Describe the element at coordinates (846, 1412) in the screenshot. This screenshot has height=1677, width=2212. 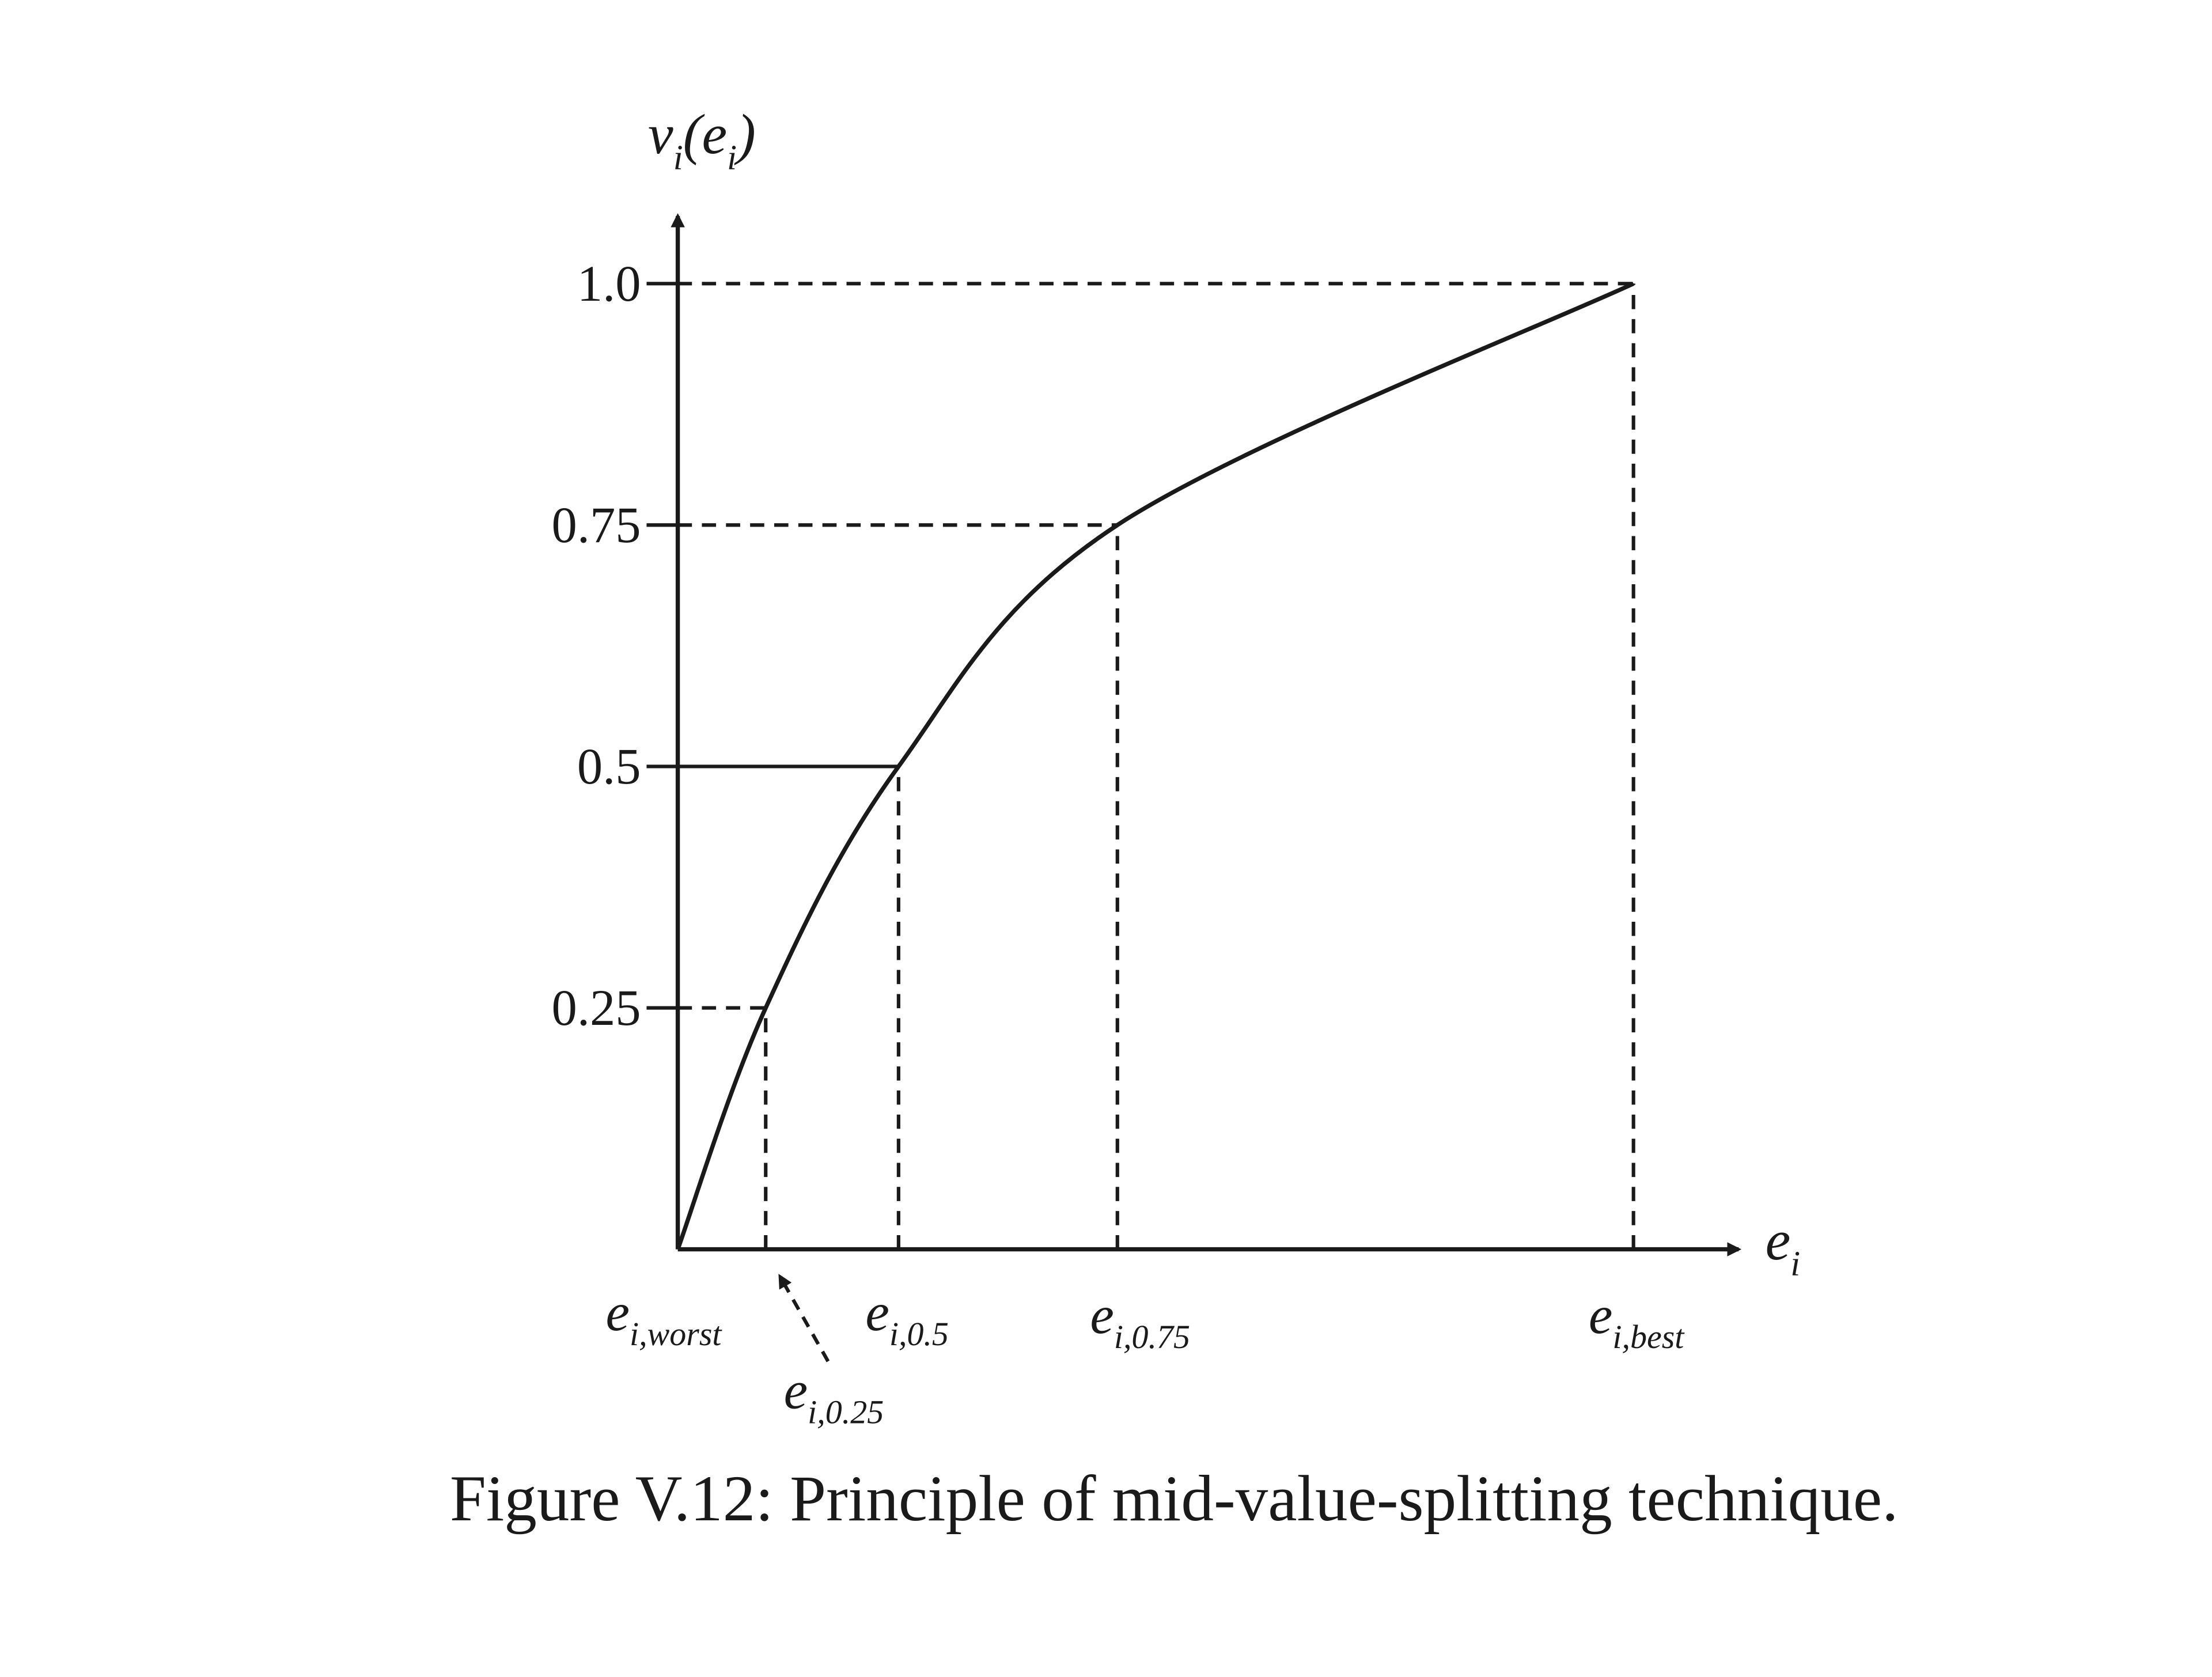
I see `subscript: i,0.25` at that location.